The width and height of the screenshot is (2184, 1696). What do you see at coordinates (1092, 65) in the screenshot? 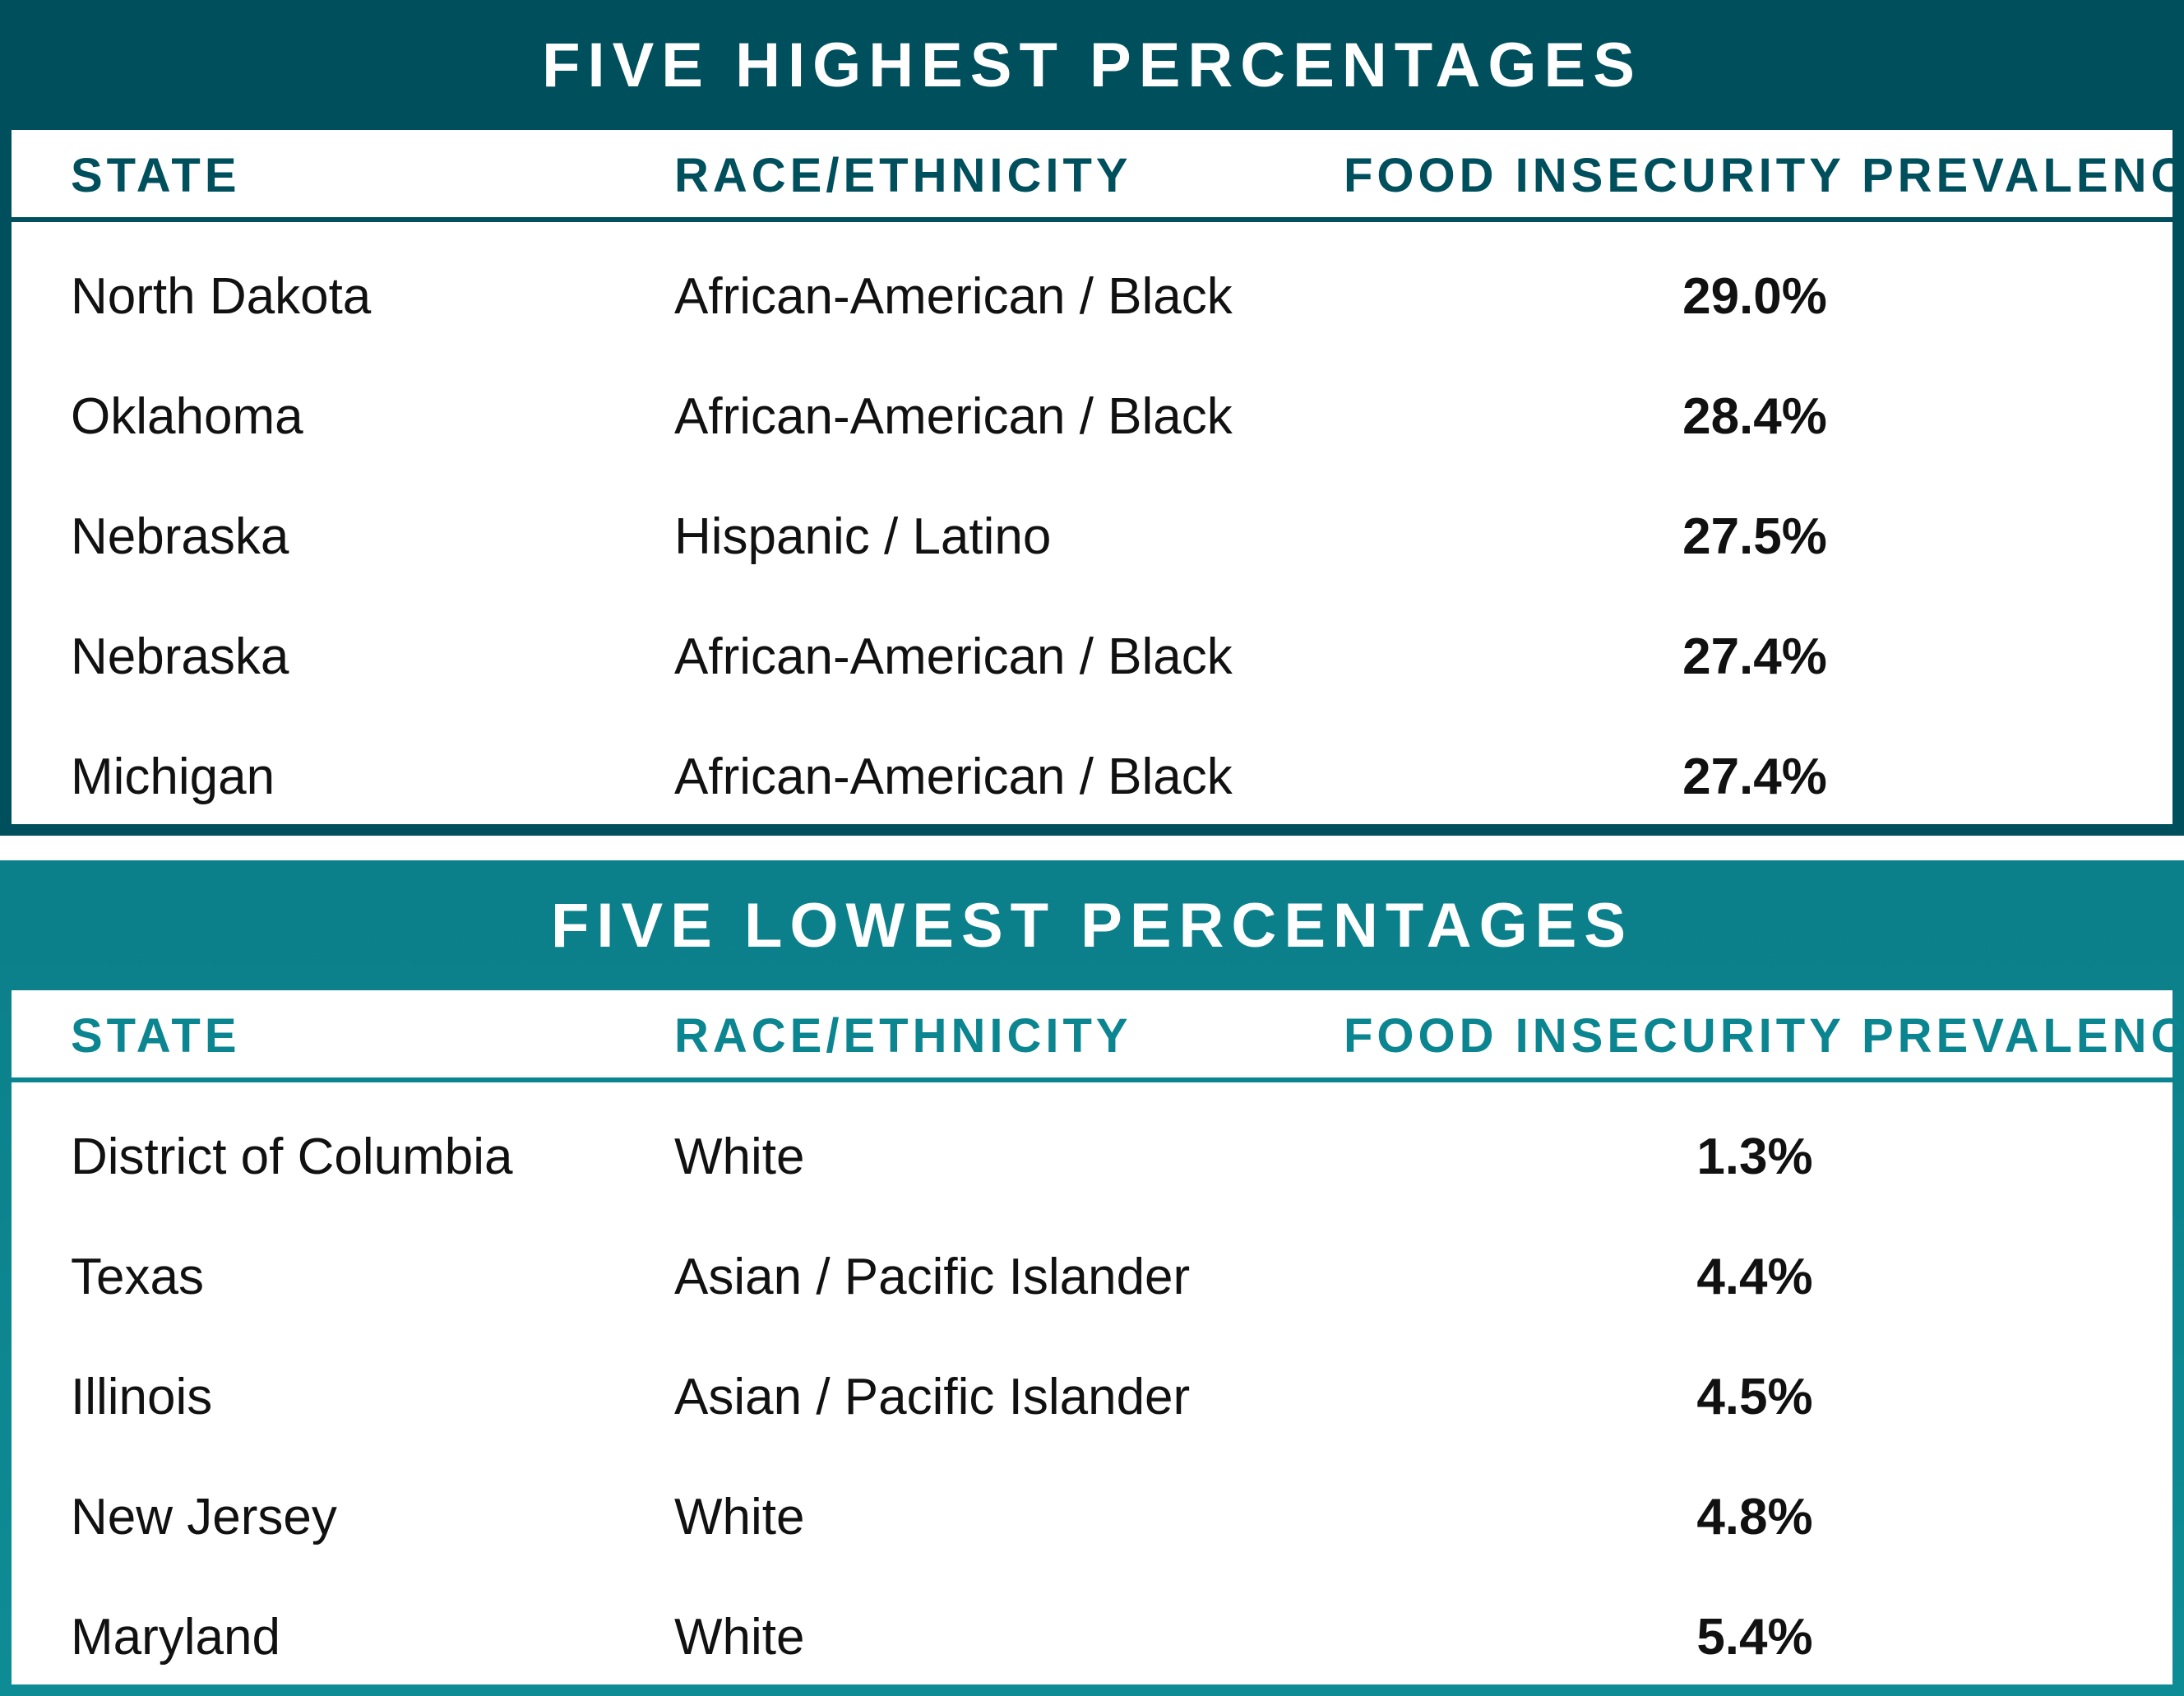
I see `highest-panel-title: FIVE HIGHEST PERCENTAGES` at bounding box center [1092, 65].